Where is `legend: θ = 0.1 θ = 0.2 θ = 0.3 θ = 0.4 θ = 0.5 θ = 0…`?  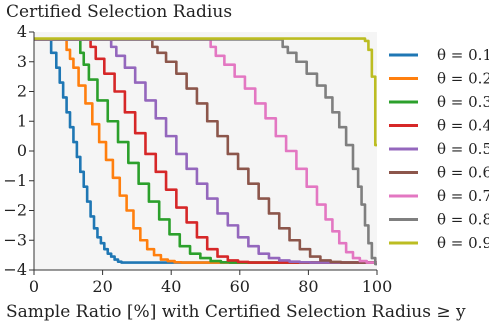
legend: θ = 0.1 θ = 0.2 θ = 0.3 θ = 0.4 θ = 0.5 θ = 0… is located at coordinates (439, 149).